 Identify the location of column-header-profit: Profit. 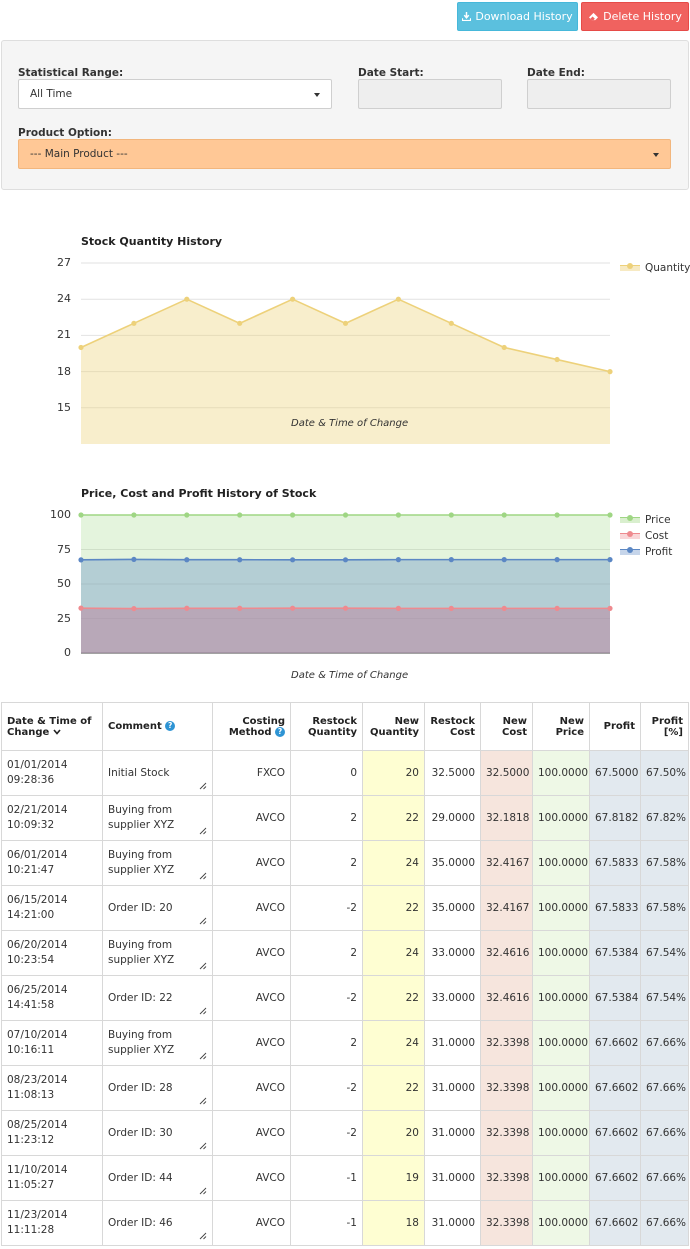
(615, 726).